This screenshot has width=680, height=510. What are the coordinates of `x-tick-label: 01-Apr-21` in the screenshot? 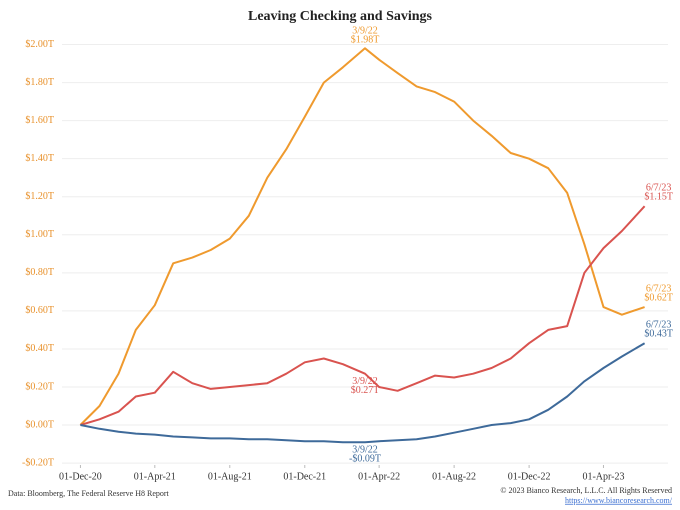 It's located at (155, 476).